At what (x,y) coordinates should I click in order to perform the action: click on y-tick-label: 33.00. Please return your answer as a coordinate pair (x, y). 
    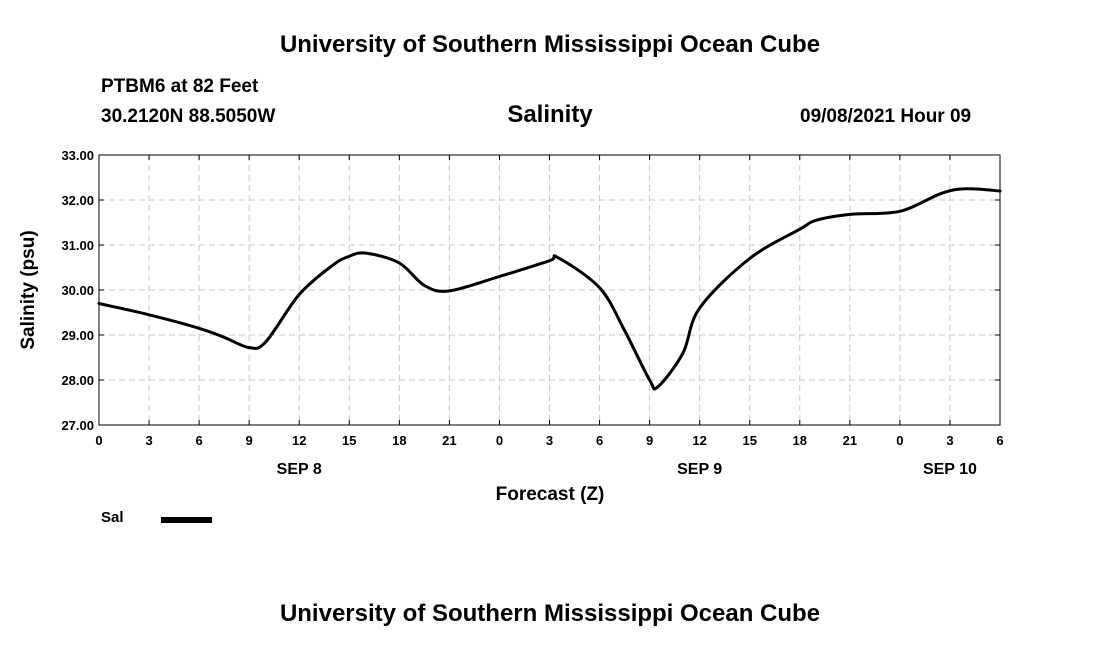
    Looking at the image, I should click on (77, 155).